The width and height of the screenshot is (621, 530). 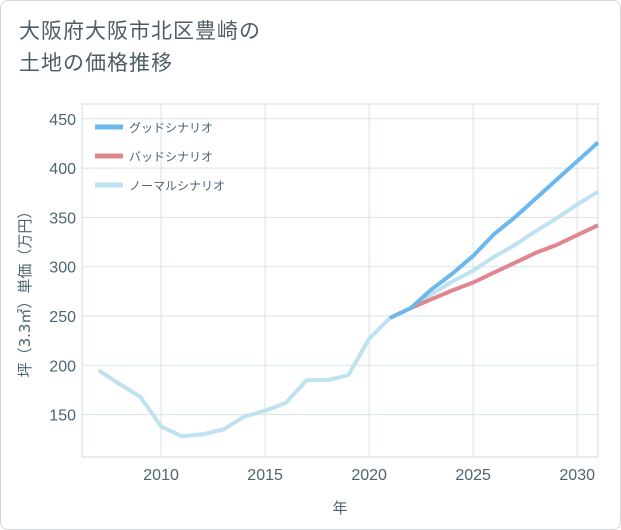 I want to click on y-axis-ticks: 150 200 250 300 350 400 450, so click(x=62, y=268).